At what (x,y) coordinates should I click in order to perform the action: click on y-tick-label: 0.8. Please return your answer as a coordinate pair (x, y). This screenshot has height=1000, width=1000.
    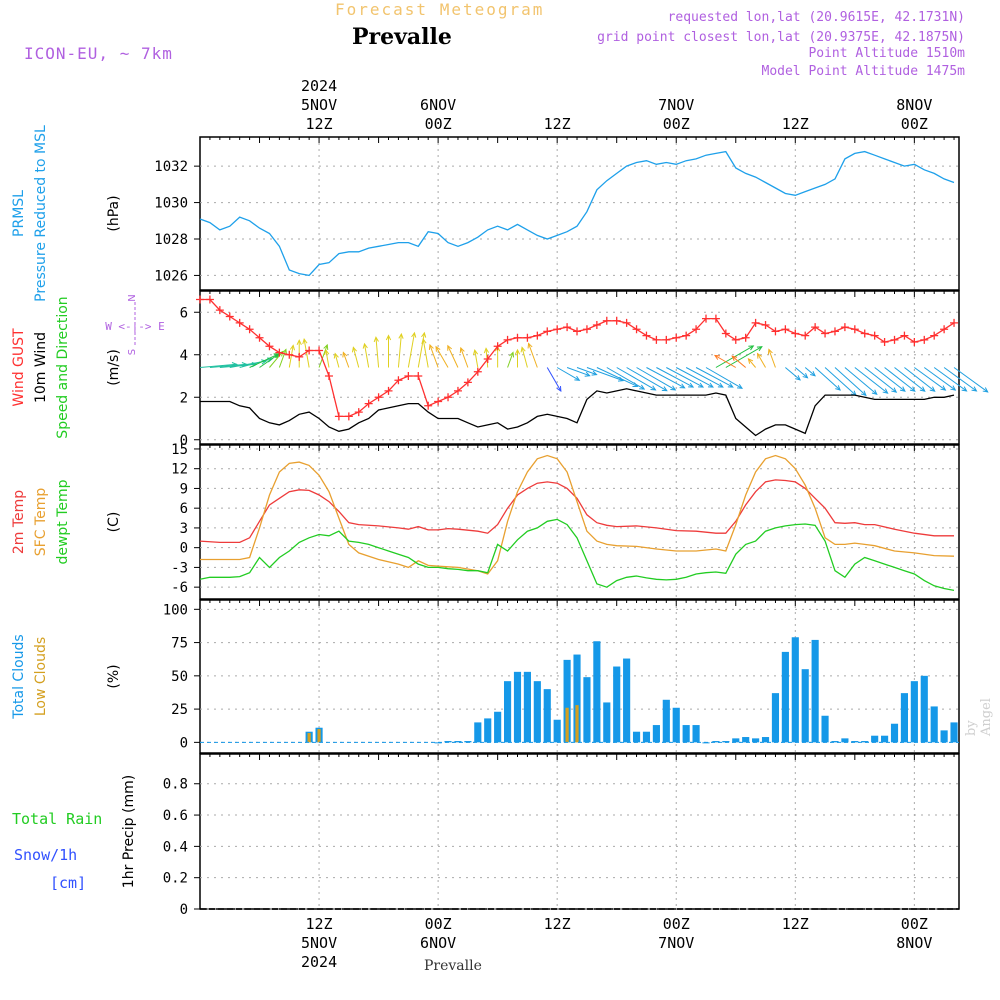
    Looking at the image, I should click on (175, 785).